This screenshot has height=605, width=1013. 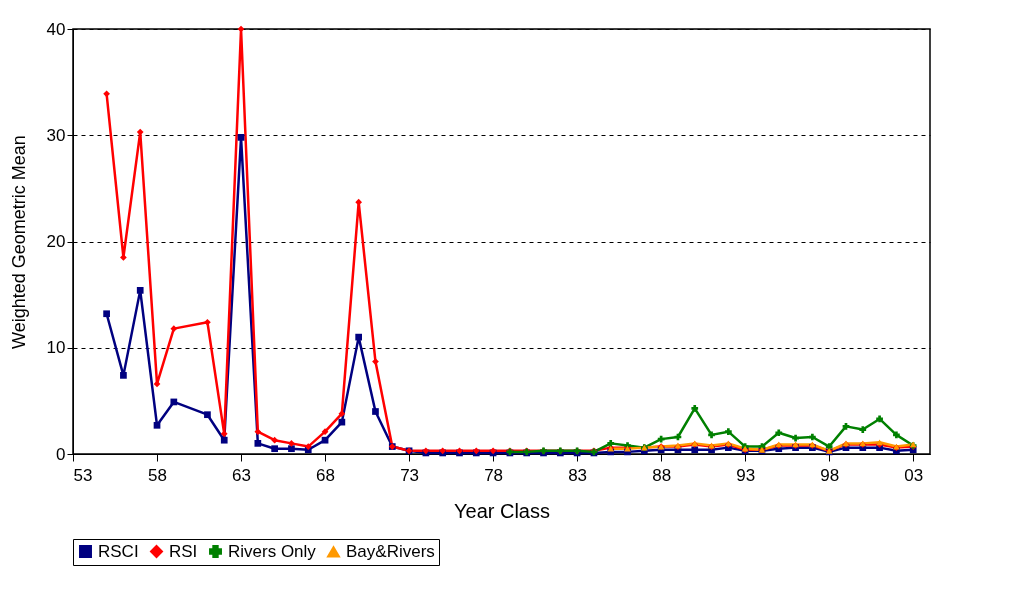 I want to click on x-tick-label: 93, so click(x=746, y=475).